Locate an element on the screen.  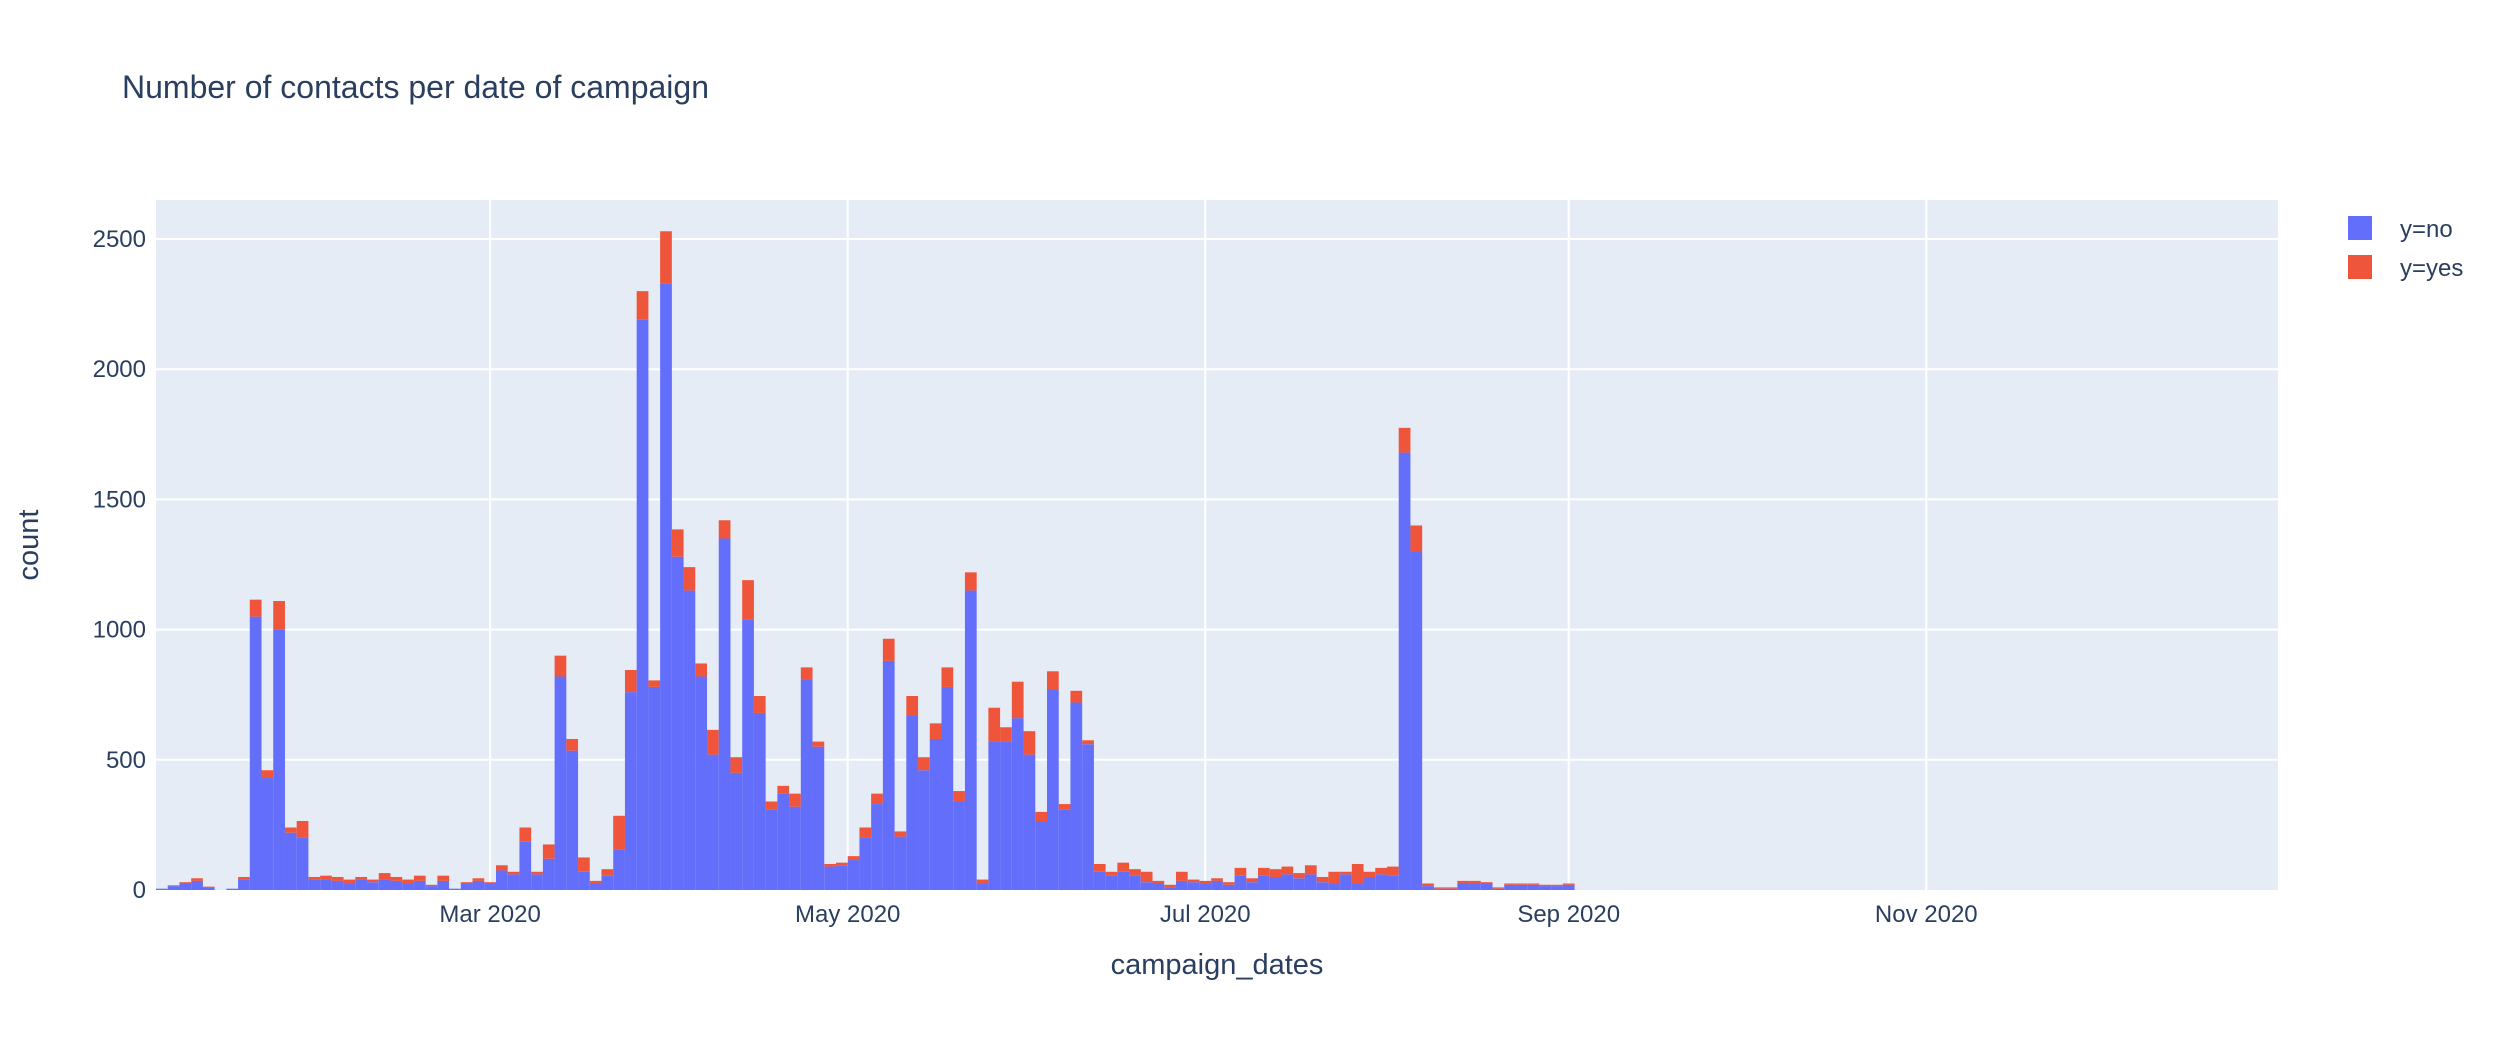
x-tick-label: Jul 2020 is located at coordinates (1205, 914).